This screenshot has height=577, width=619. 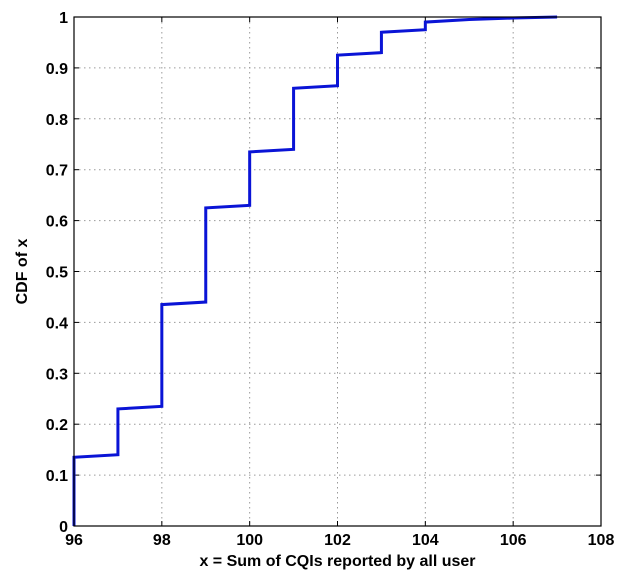 What do you see at coordinates (57, 171) in the screenshot?
I see `y-tick-label: 0.7` at bounding box center [57, 171].